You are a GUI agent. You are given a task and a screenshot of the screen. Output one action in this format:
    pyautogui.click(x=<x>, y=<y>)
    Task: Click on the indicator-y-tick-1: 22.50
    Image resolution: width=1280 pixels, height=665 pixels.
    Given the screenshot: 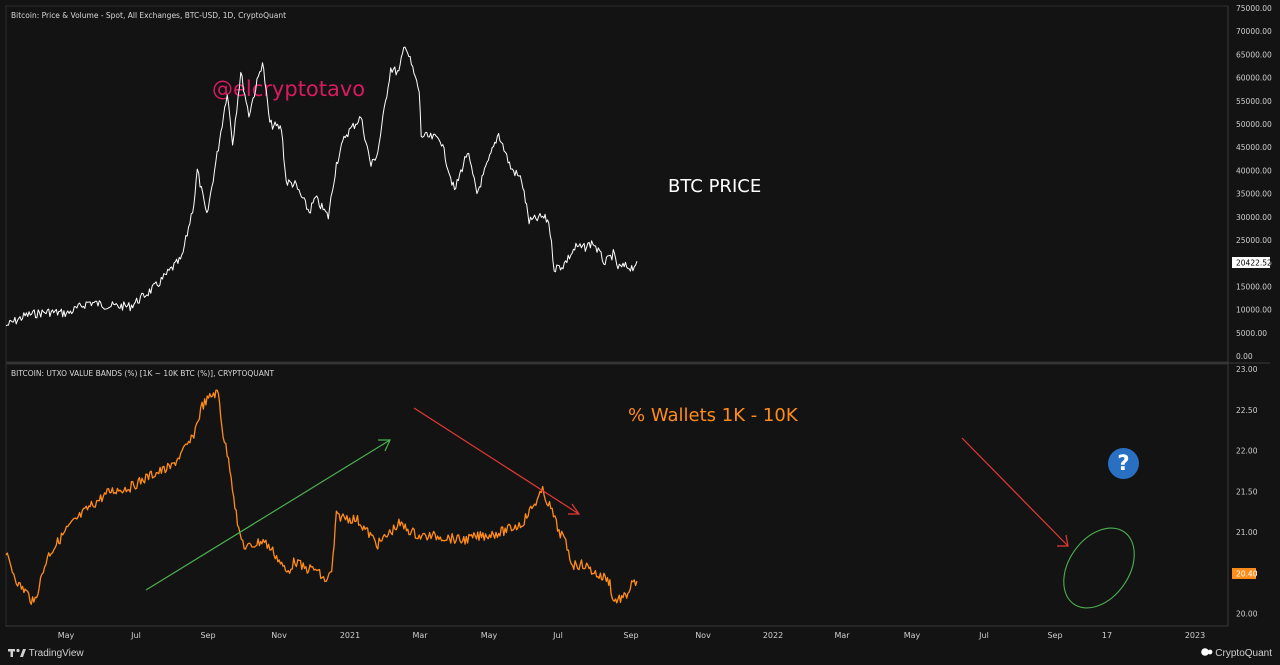 What is the action you would take?
    pyautogui.click(x=1247, y=410)
    